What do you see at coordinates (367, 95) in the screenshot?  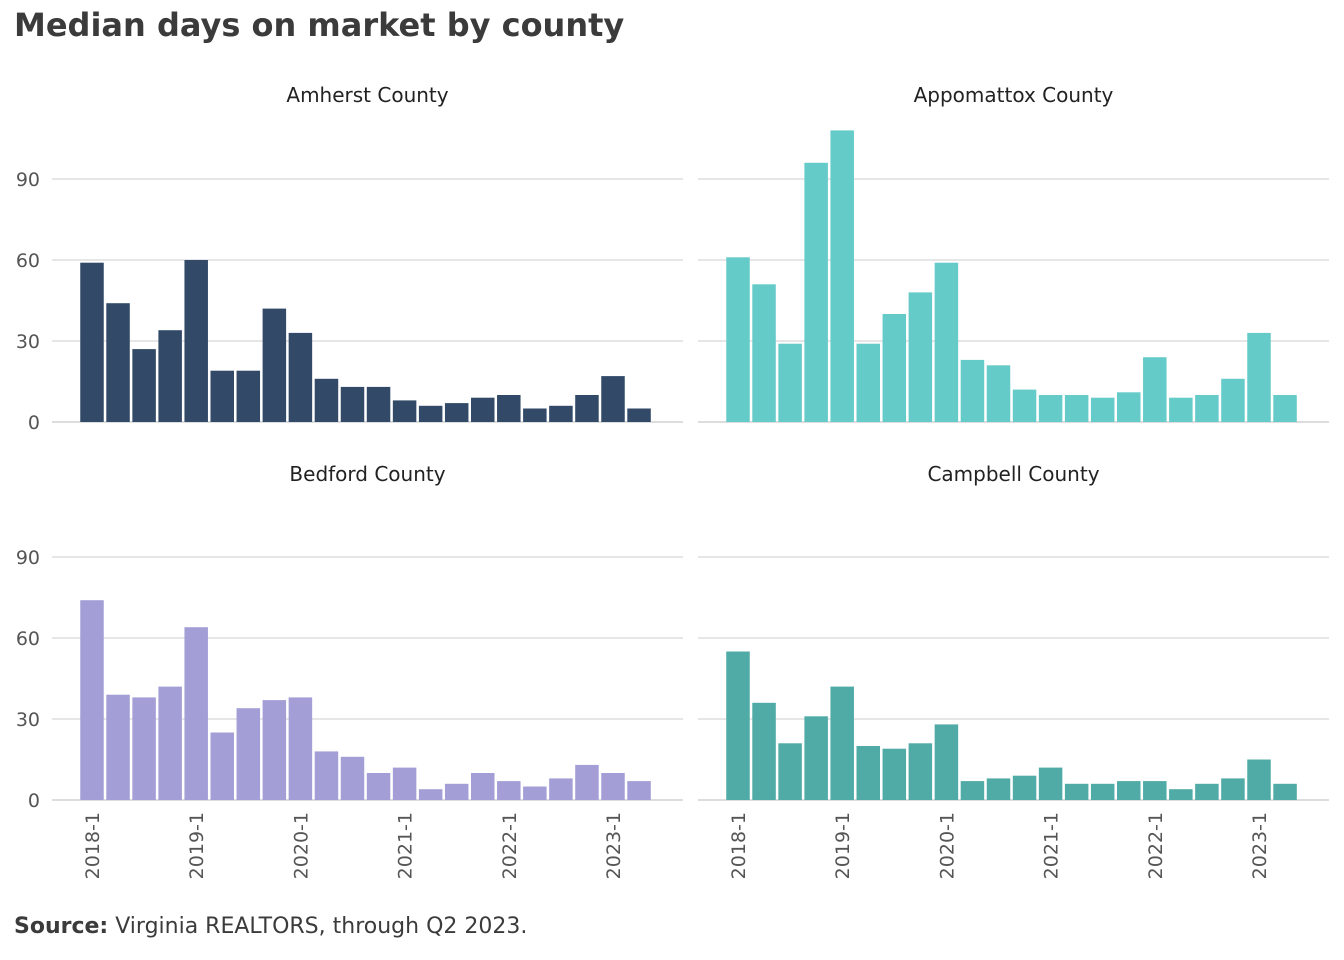 I see `panel-title: Amherst County` at bounding box center [367, 95].